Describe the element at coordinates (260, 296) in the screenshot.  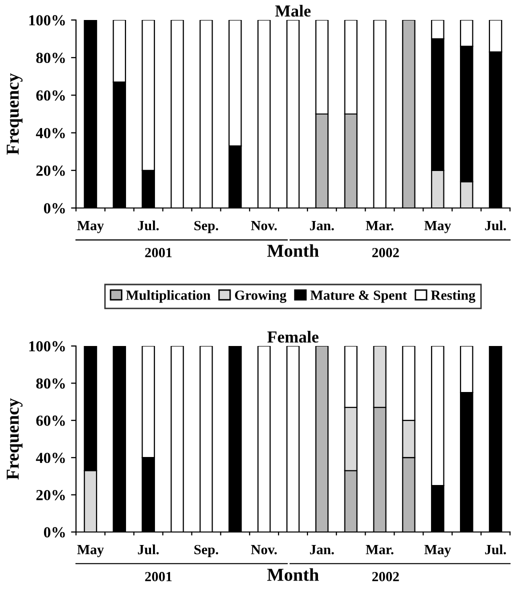
I see `legend-label: Growing` at that location.